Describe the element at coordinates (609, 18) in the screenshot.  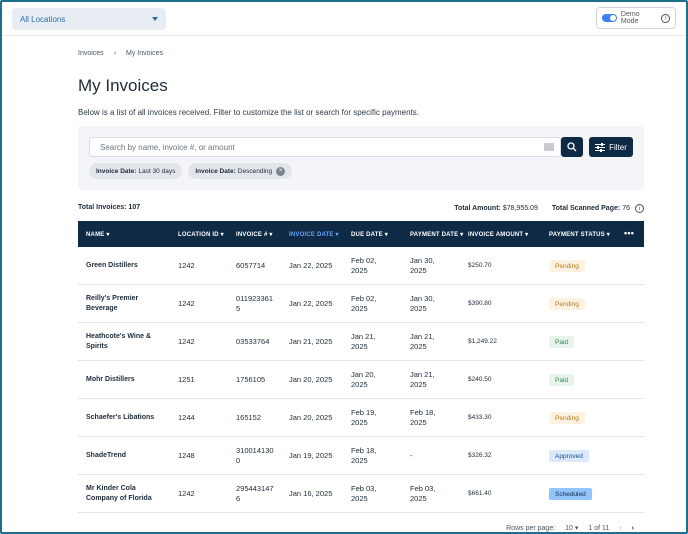
I see `toggle-switch-icon` at that location.